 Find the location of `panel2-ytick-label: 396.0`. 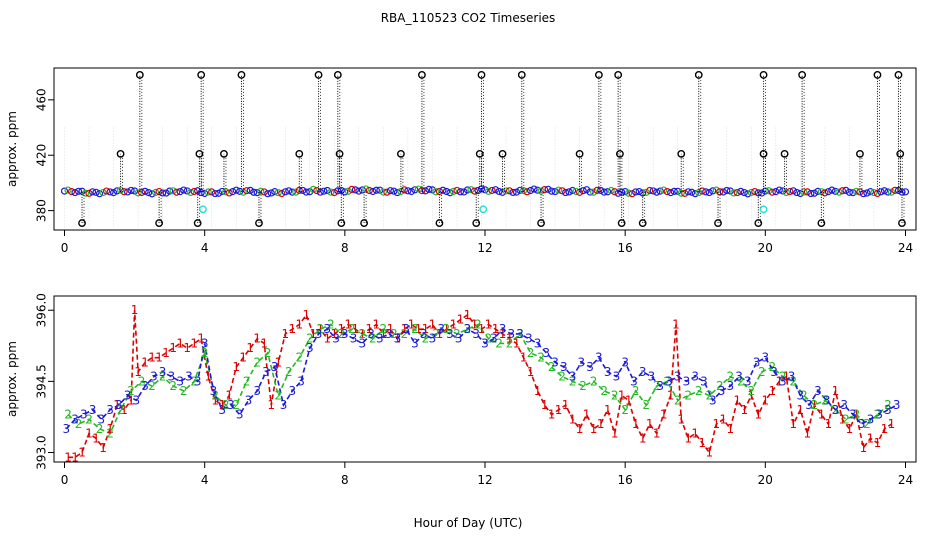

panel2-ytick-label: 396.0 is located at coordinates (42, 310).